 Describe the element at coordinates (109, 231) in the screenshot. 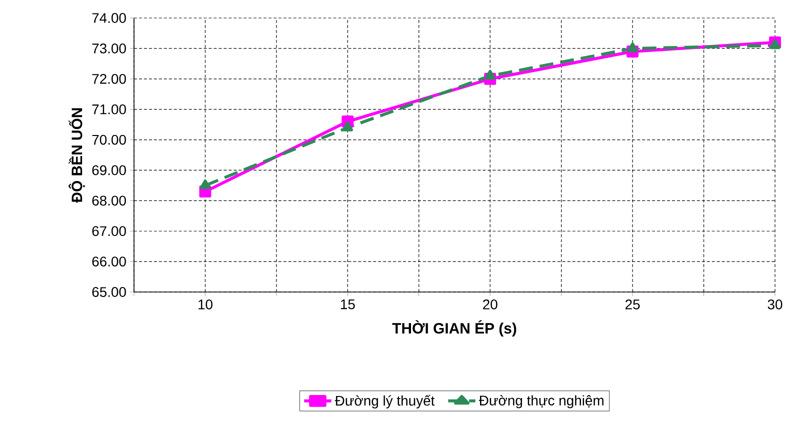

I see `y-tick-label: 67.00` at that location.